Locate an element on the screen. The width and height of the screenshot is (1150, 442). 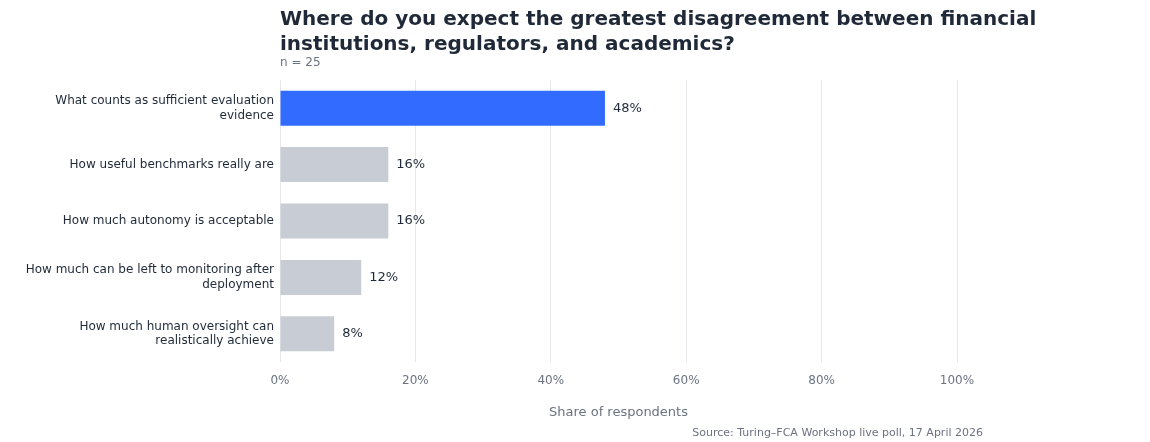
chart-subtitle: n = 25 is located at coordinates (300, 62).